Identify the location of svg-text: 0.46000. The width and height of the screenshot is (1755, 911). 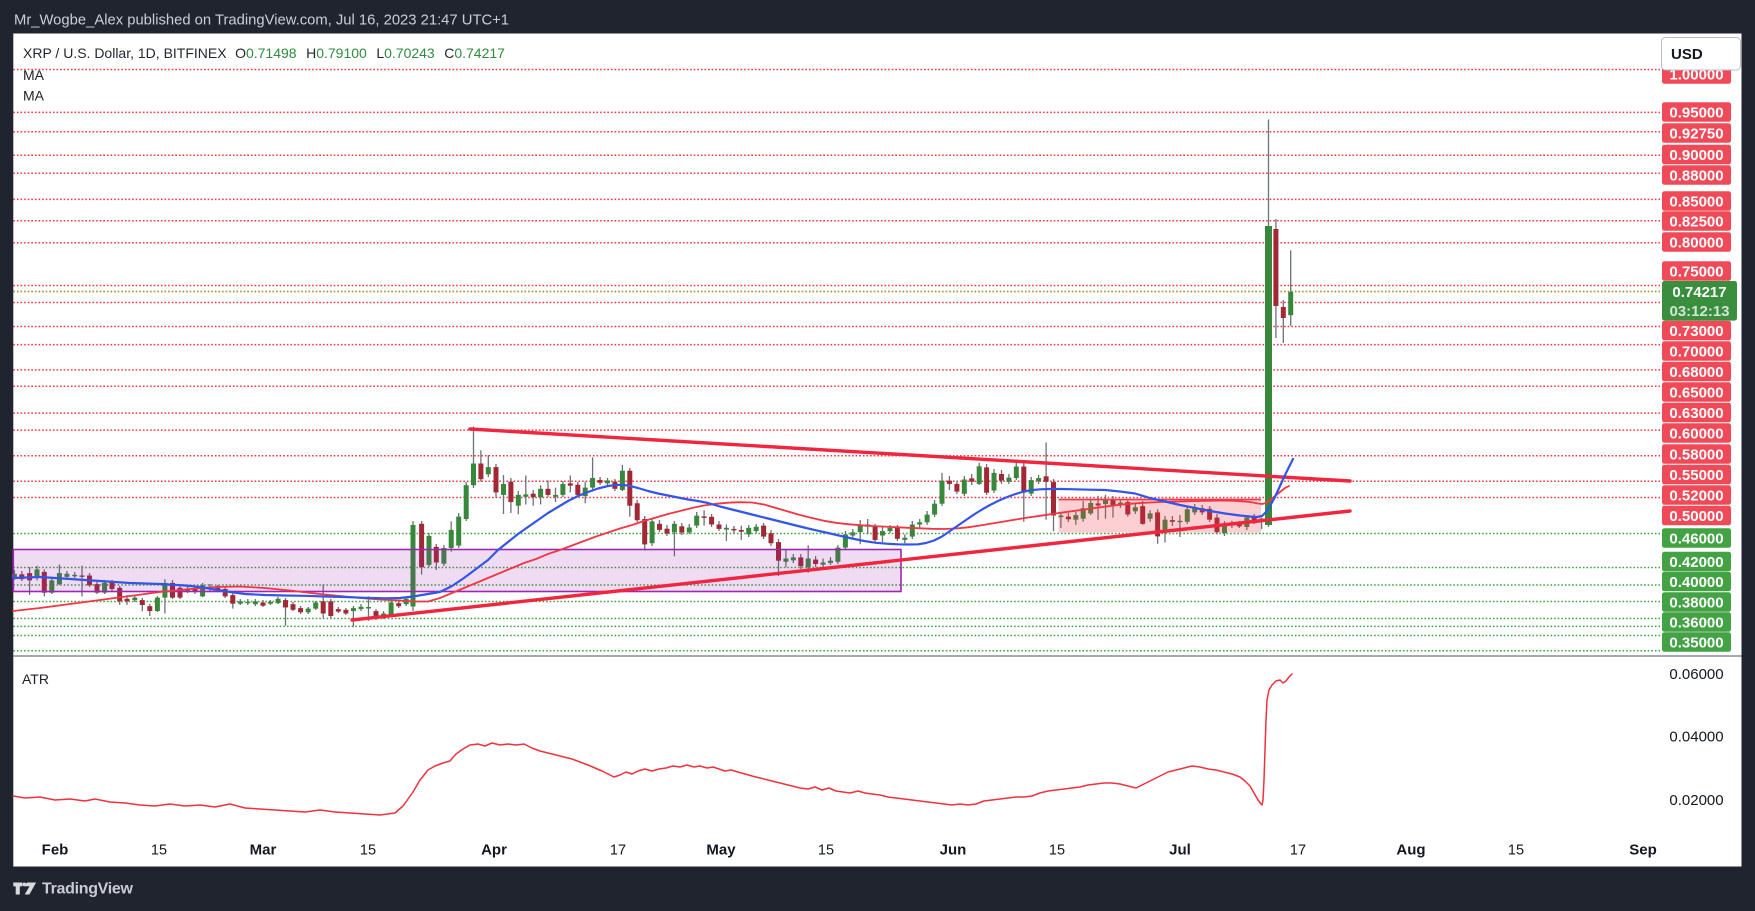
(1696, 538).